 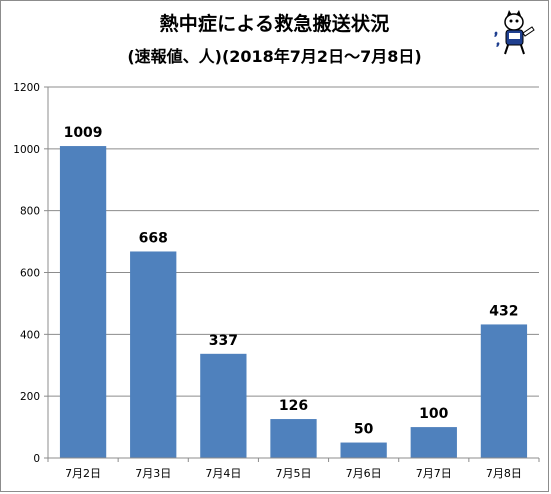 I want to click on y-tick-label: 600, so click(x=30, y=274).